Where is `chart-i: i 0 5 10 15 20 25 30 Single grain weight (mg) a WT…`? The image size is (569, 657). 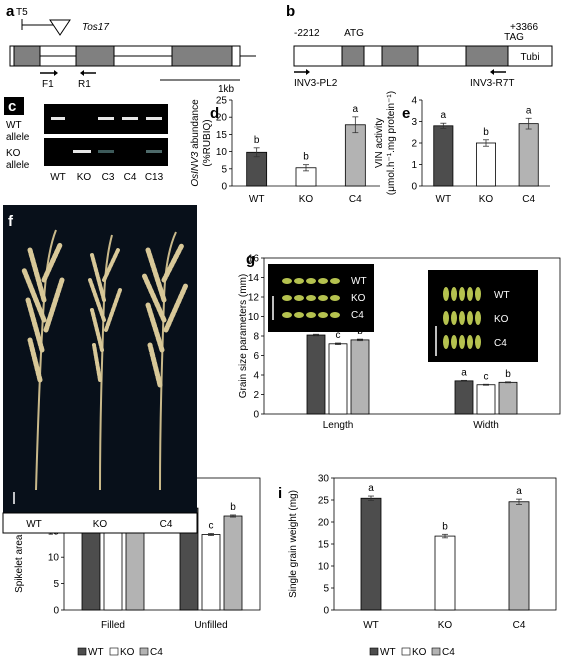 chart-i: i 0 5 10 15 20 25 30 Single grain weight (mg) a WT… is located at coordinates (417, 552).